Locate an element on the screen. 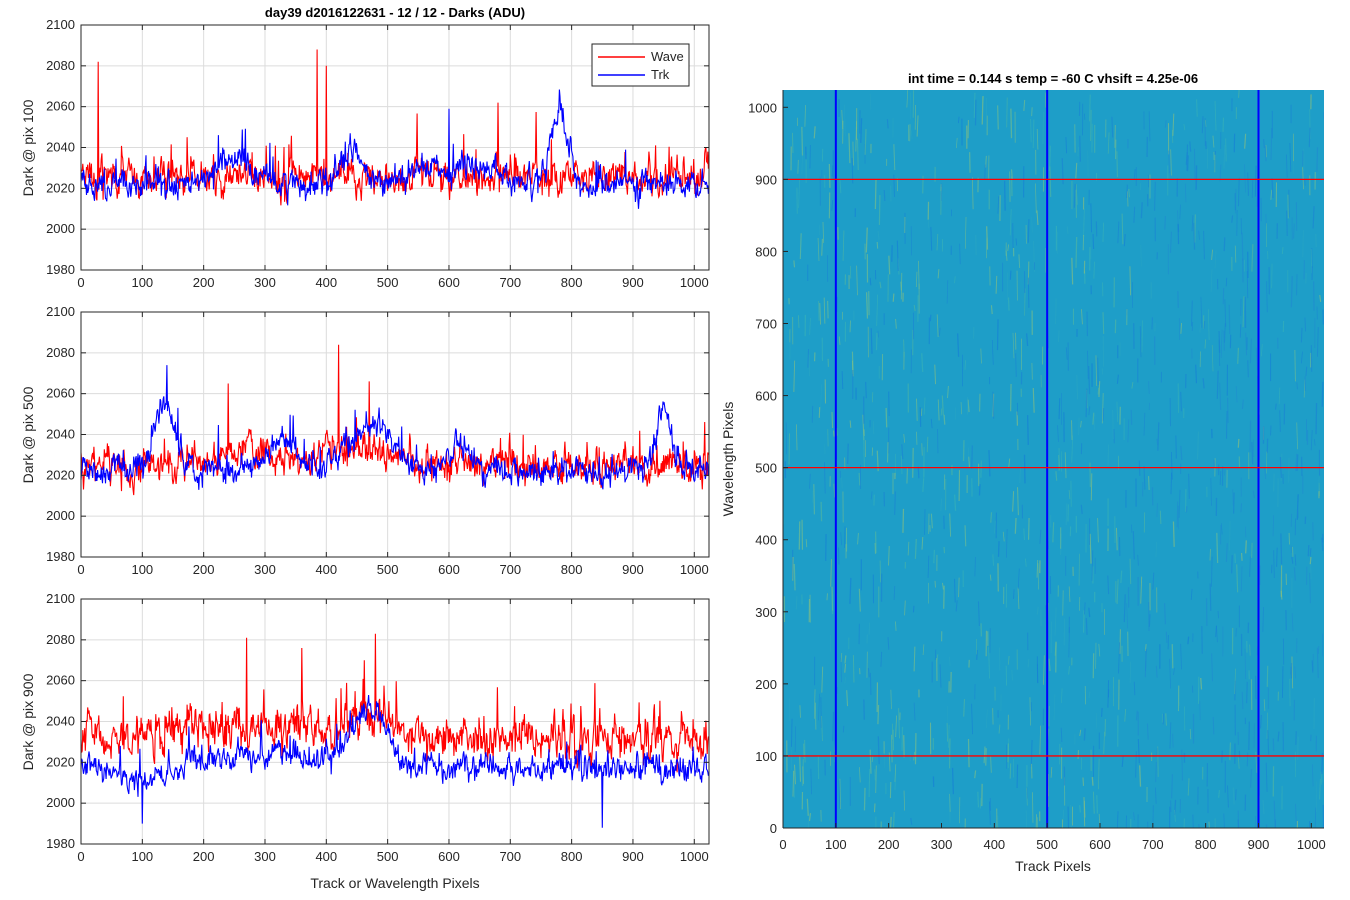 This screenshot has height=900, width=1350. x-tick-label: 200 is located at coordinates (204, 282).